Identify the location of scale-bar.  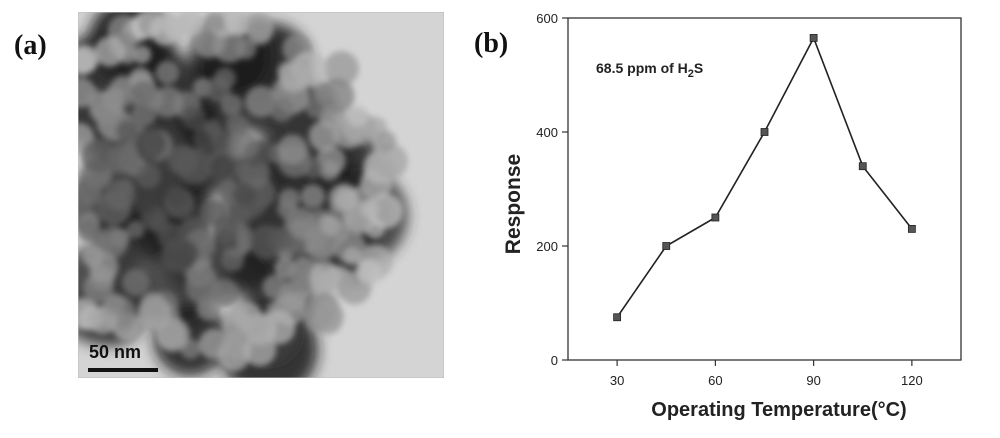
(123, 370).